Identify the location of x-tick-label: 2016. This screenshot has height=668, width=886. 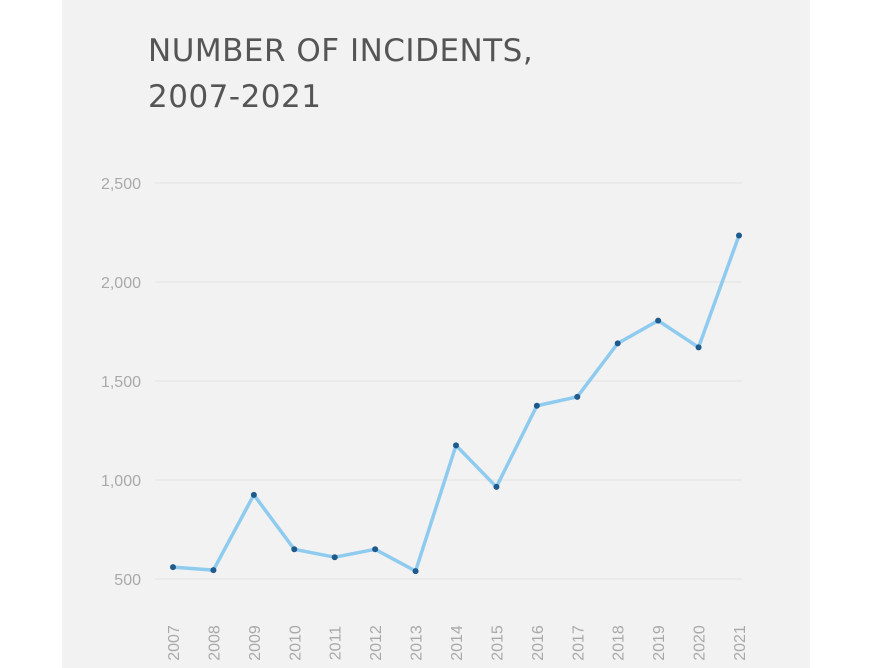
(538, 643).